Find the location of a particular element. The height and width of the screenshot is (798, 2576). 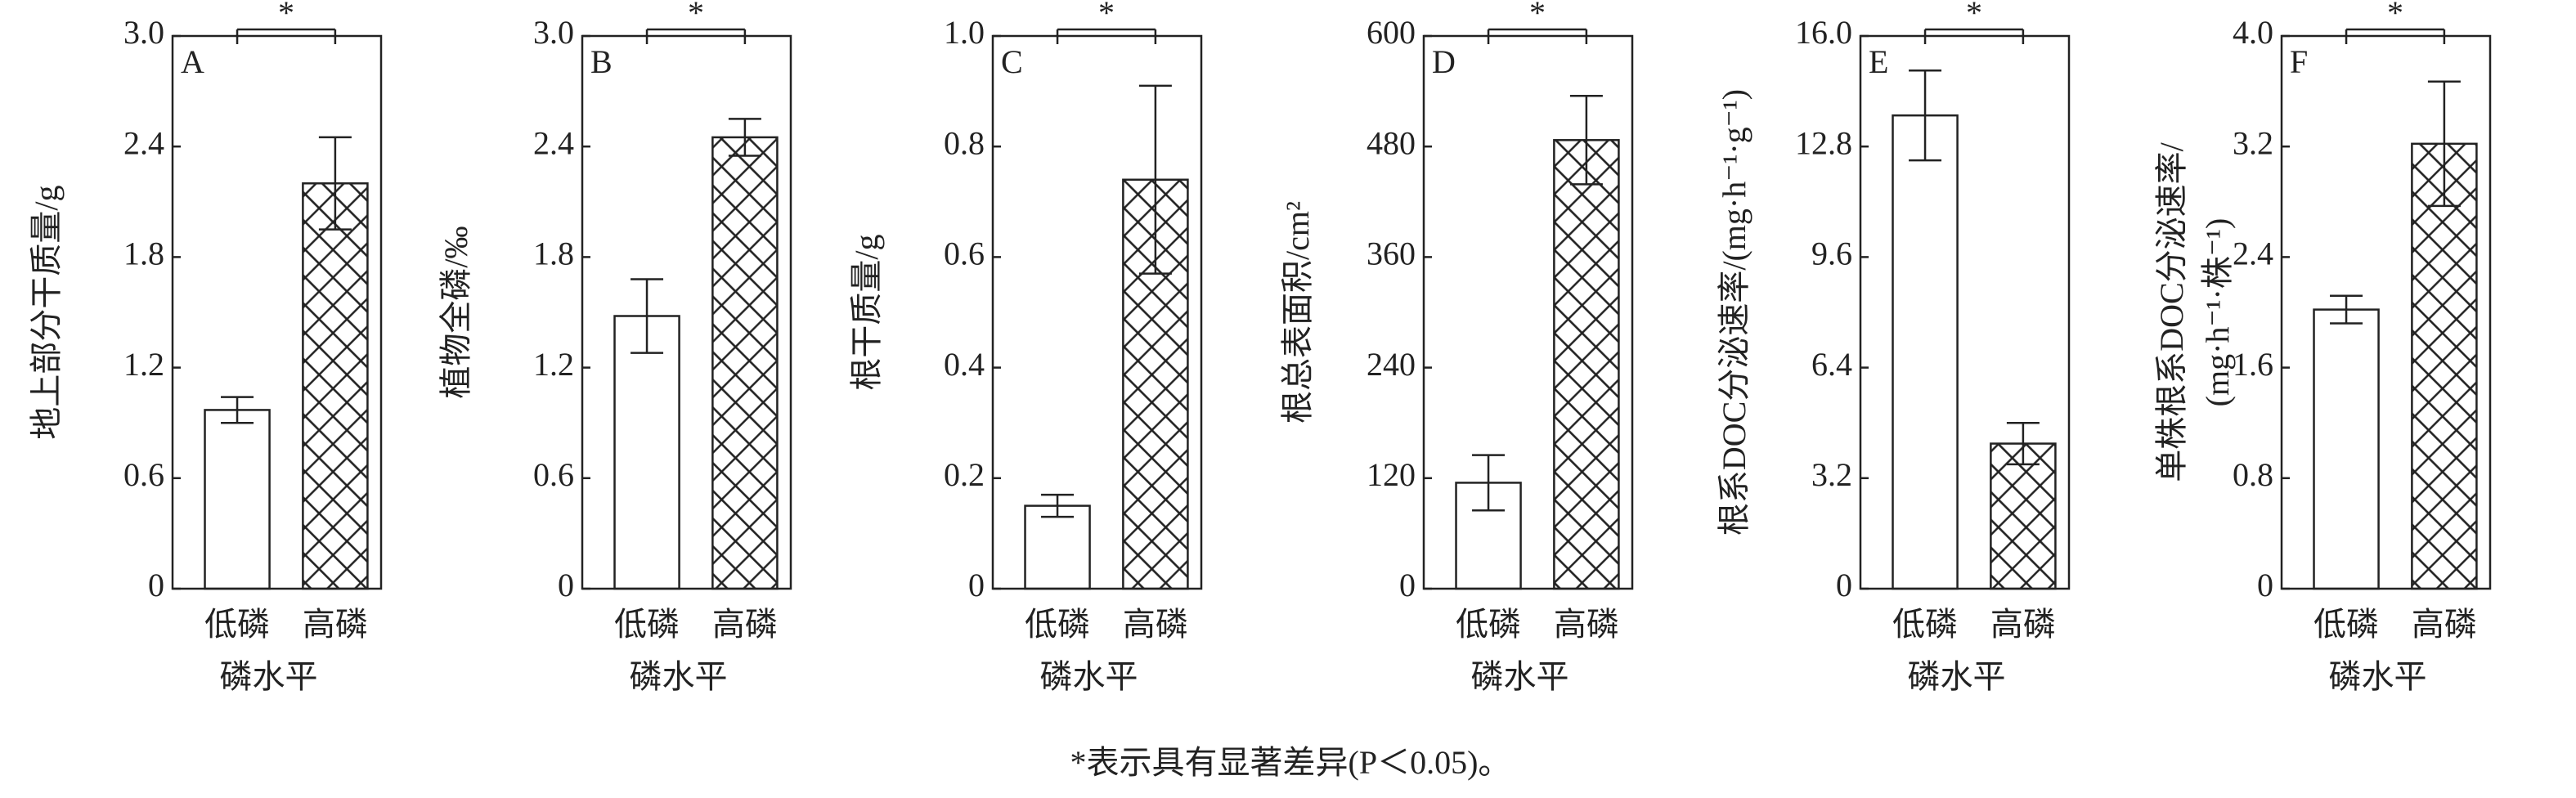

panel-label: A is located at coordinates (192, 61).